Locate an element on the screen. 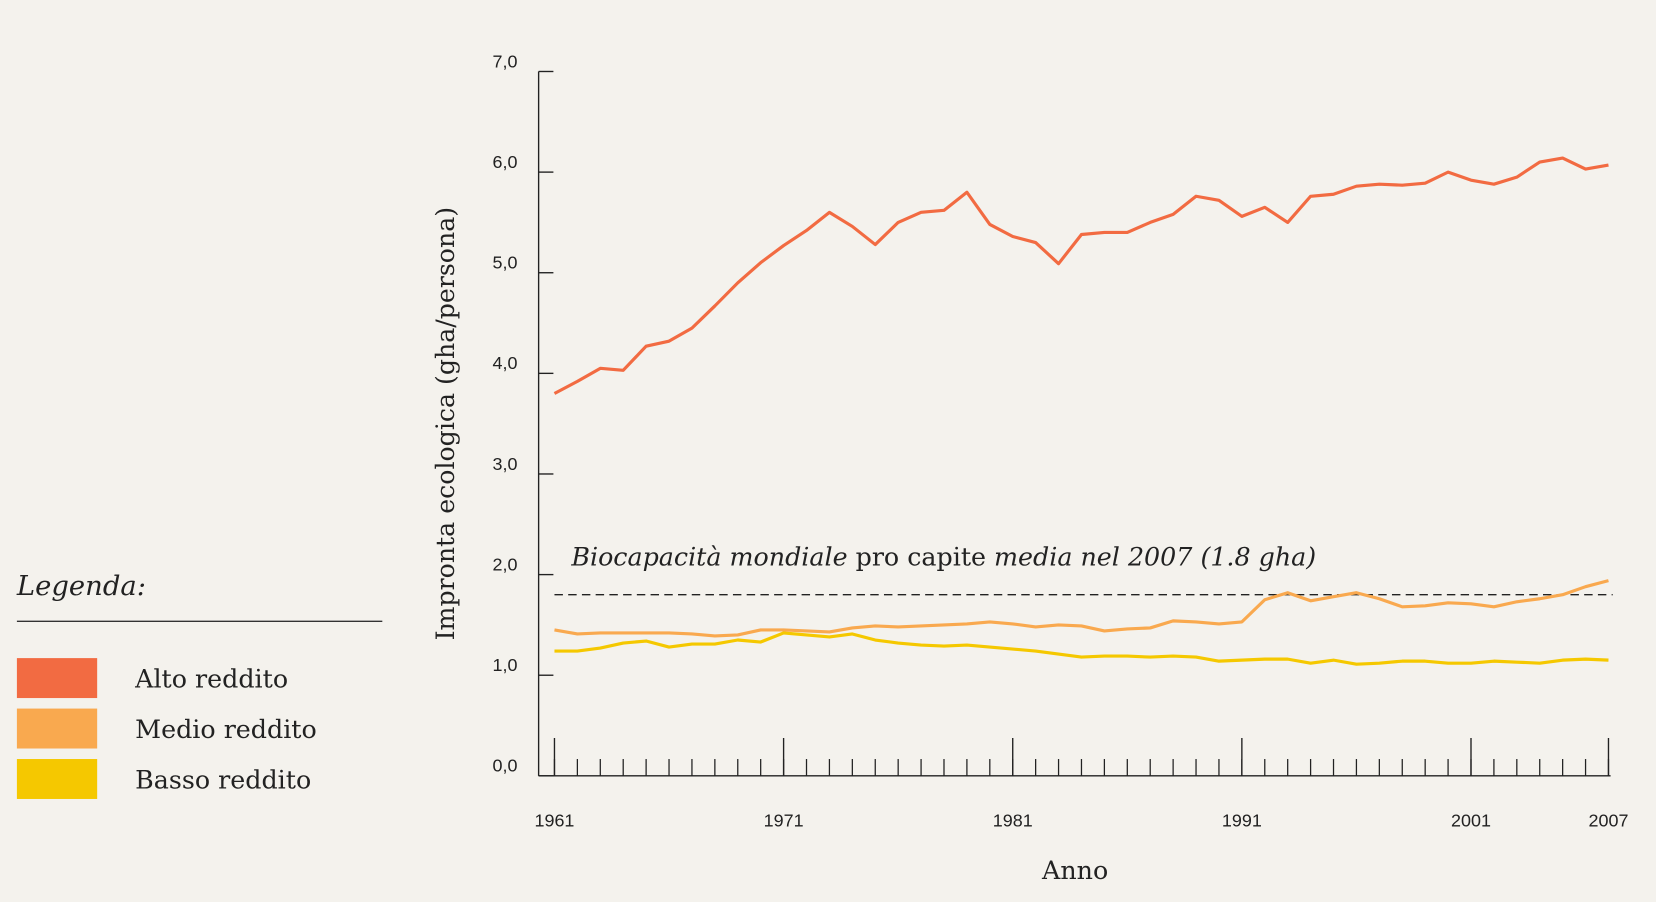 Image resolution: width=1656 pixels, height=902 pixels. y-tick-label: 3,0 is located at coordinates (505, 464).